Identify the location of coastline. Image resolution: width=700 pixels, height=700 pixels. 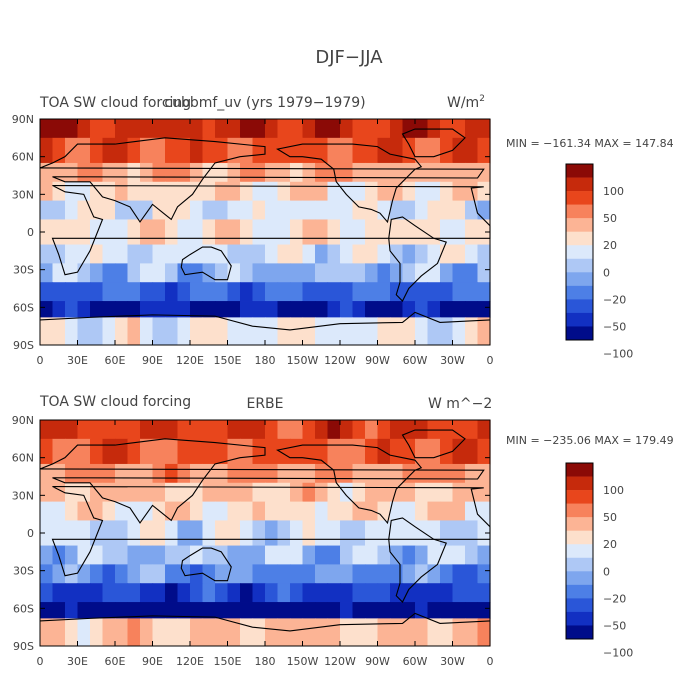
(349, 183).